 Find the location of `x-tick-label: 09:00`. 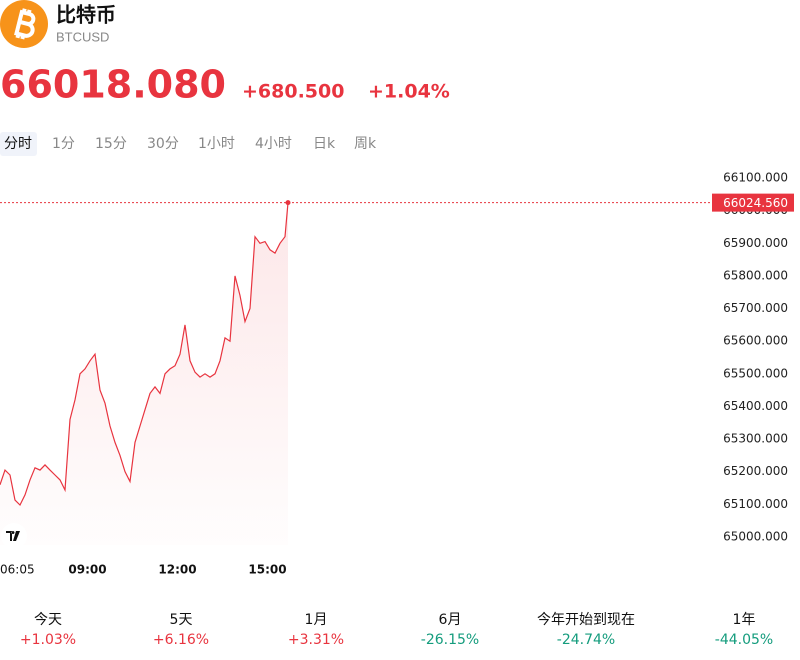

x-tick-label: 09:00 is located at coordinates (87, 570).